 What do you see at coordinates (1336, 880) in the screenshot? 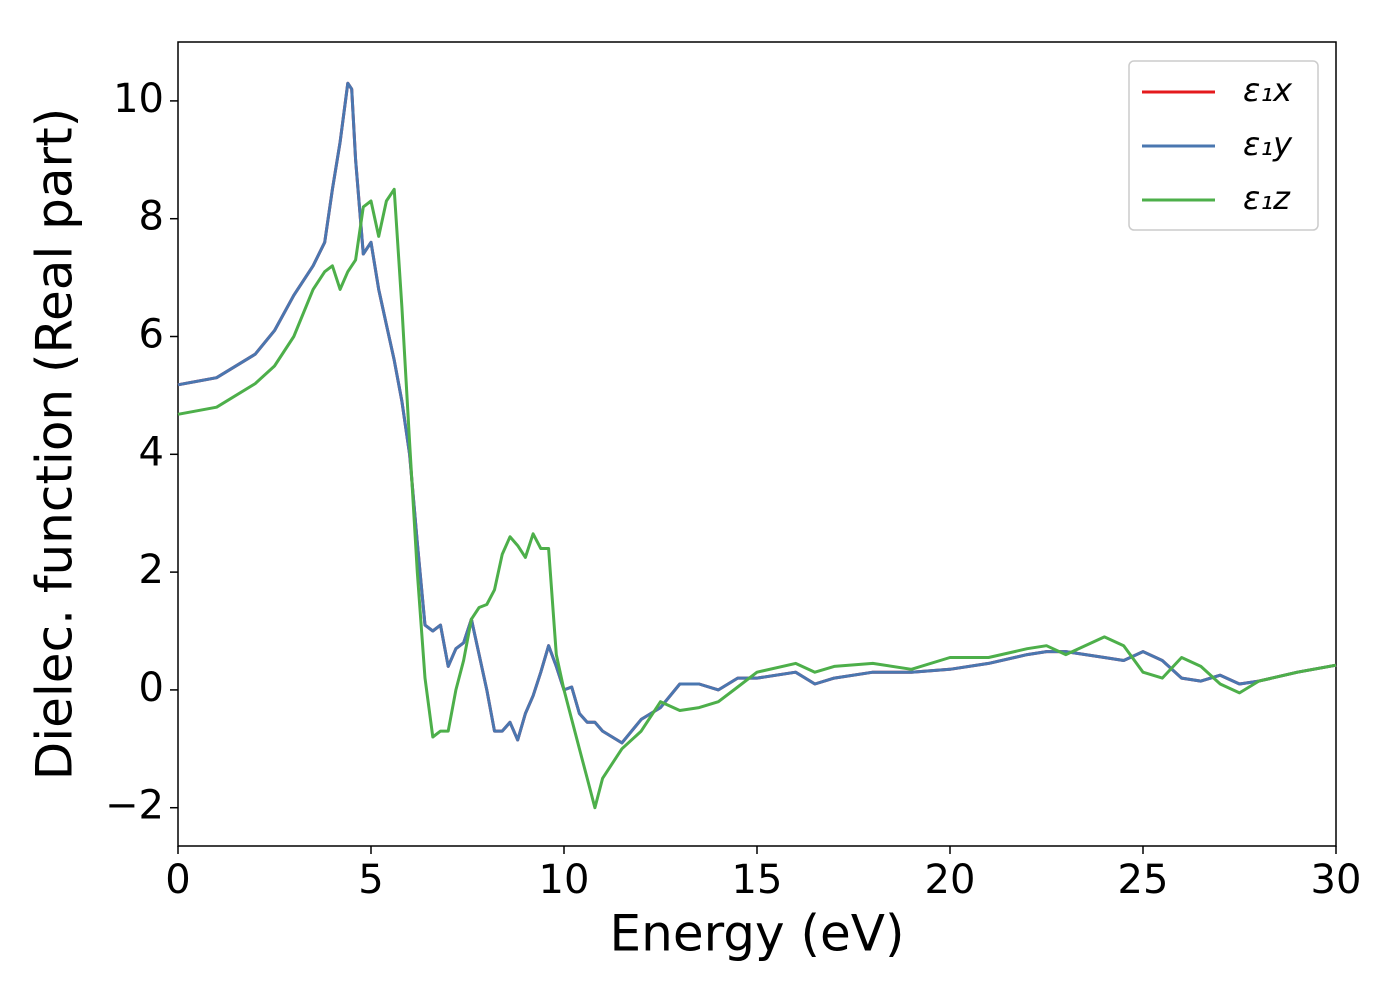
I see `x-tick-label: 30` at bounding box center [1336, 880].